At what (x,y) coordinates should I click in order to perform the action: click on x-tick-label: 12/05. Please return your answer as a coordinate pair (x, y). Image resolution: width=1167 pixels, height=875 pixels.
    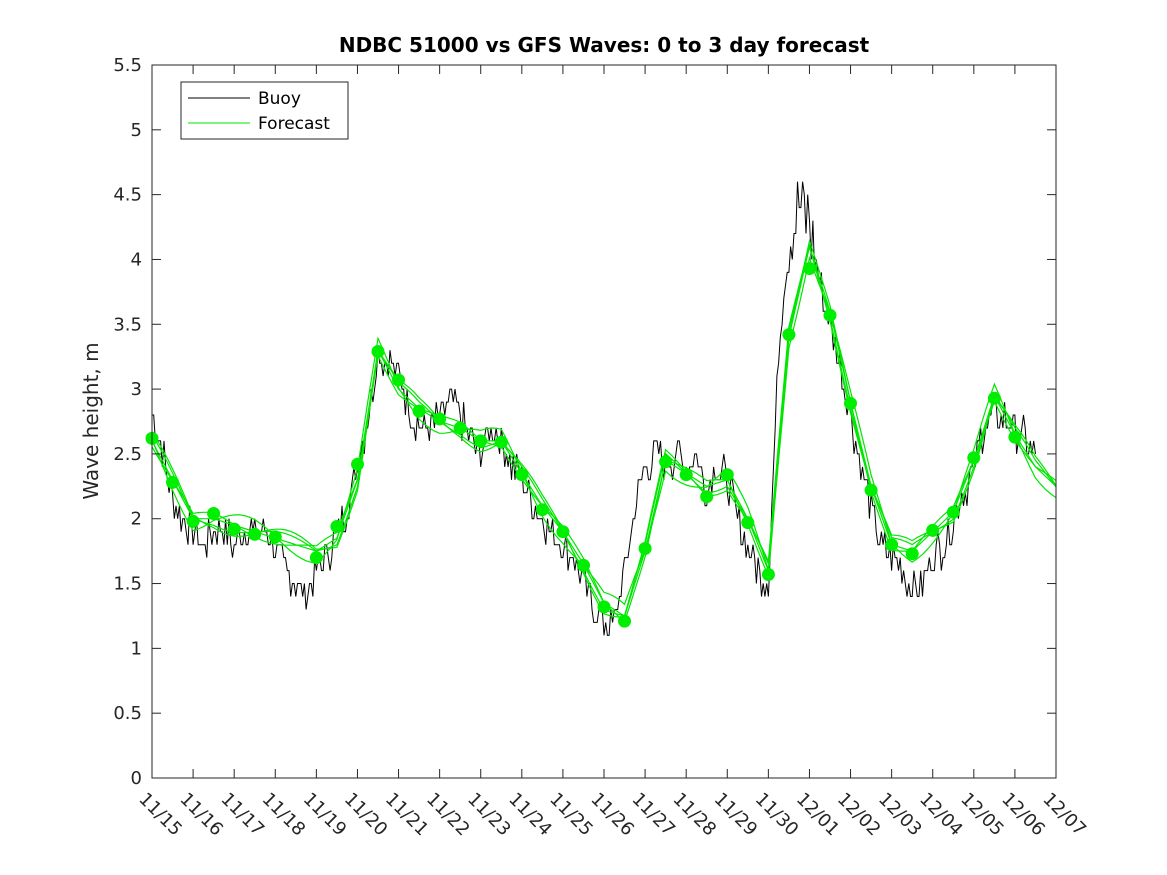
    Looking at the image, I should click on (982, 815).